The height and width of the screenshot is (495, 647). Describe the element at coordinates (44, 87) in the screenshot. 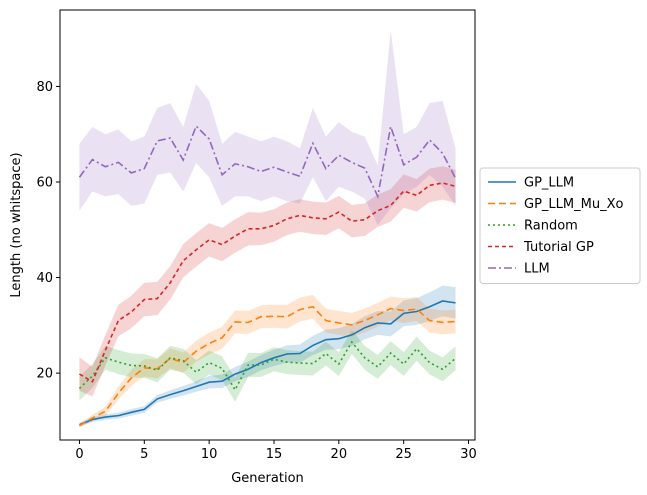

I see `y-tick-label: 80` at that location.